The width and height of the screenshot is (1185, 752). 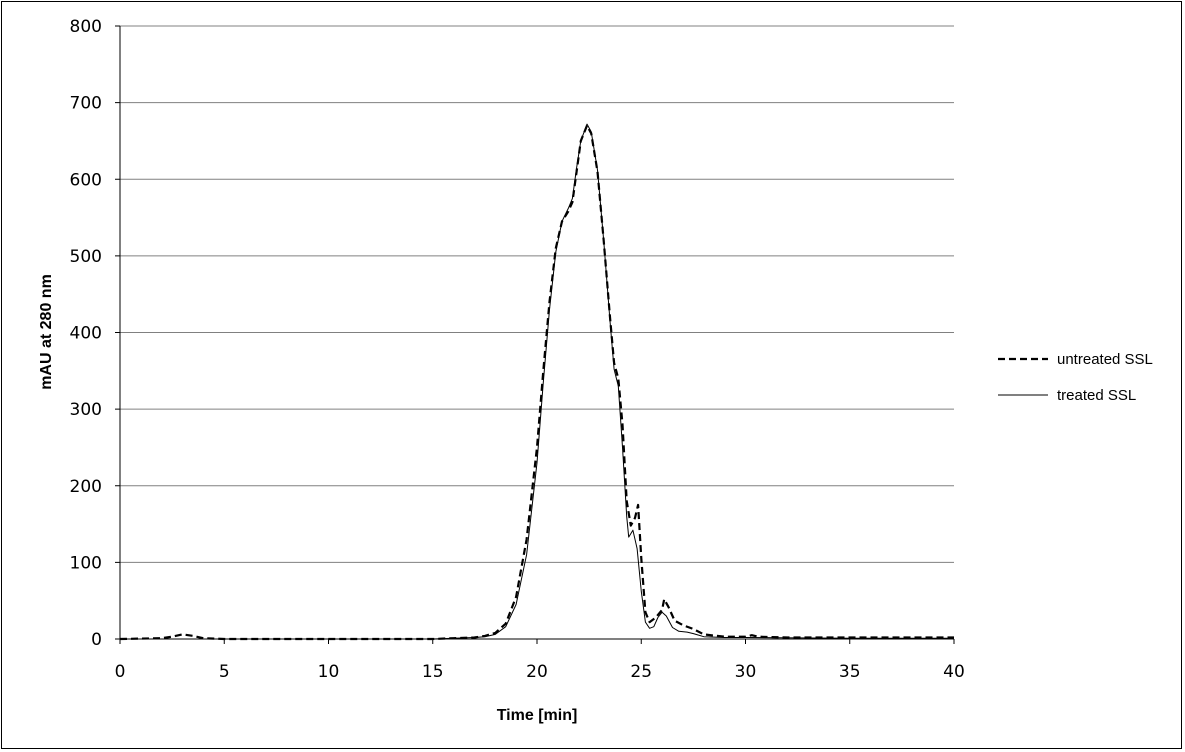 What do you see at coordinates (224, 672) in the screenshot?
I see `x-tick-label: 5` at bounding box center [224, 672].